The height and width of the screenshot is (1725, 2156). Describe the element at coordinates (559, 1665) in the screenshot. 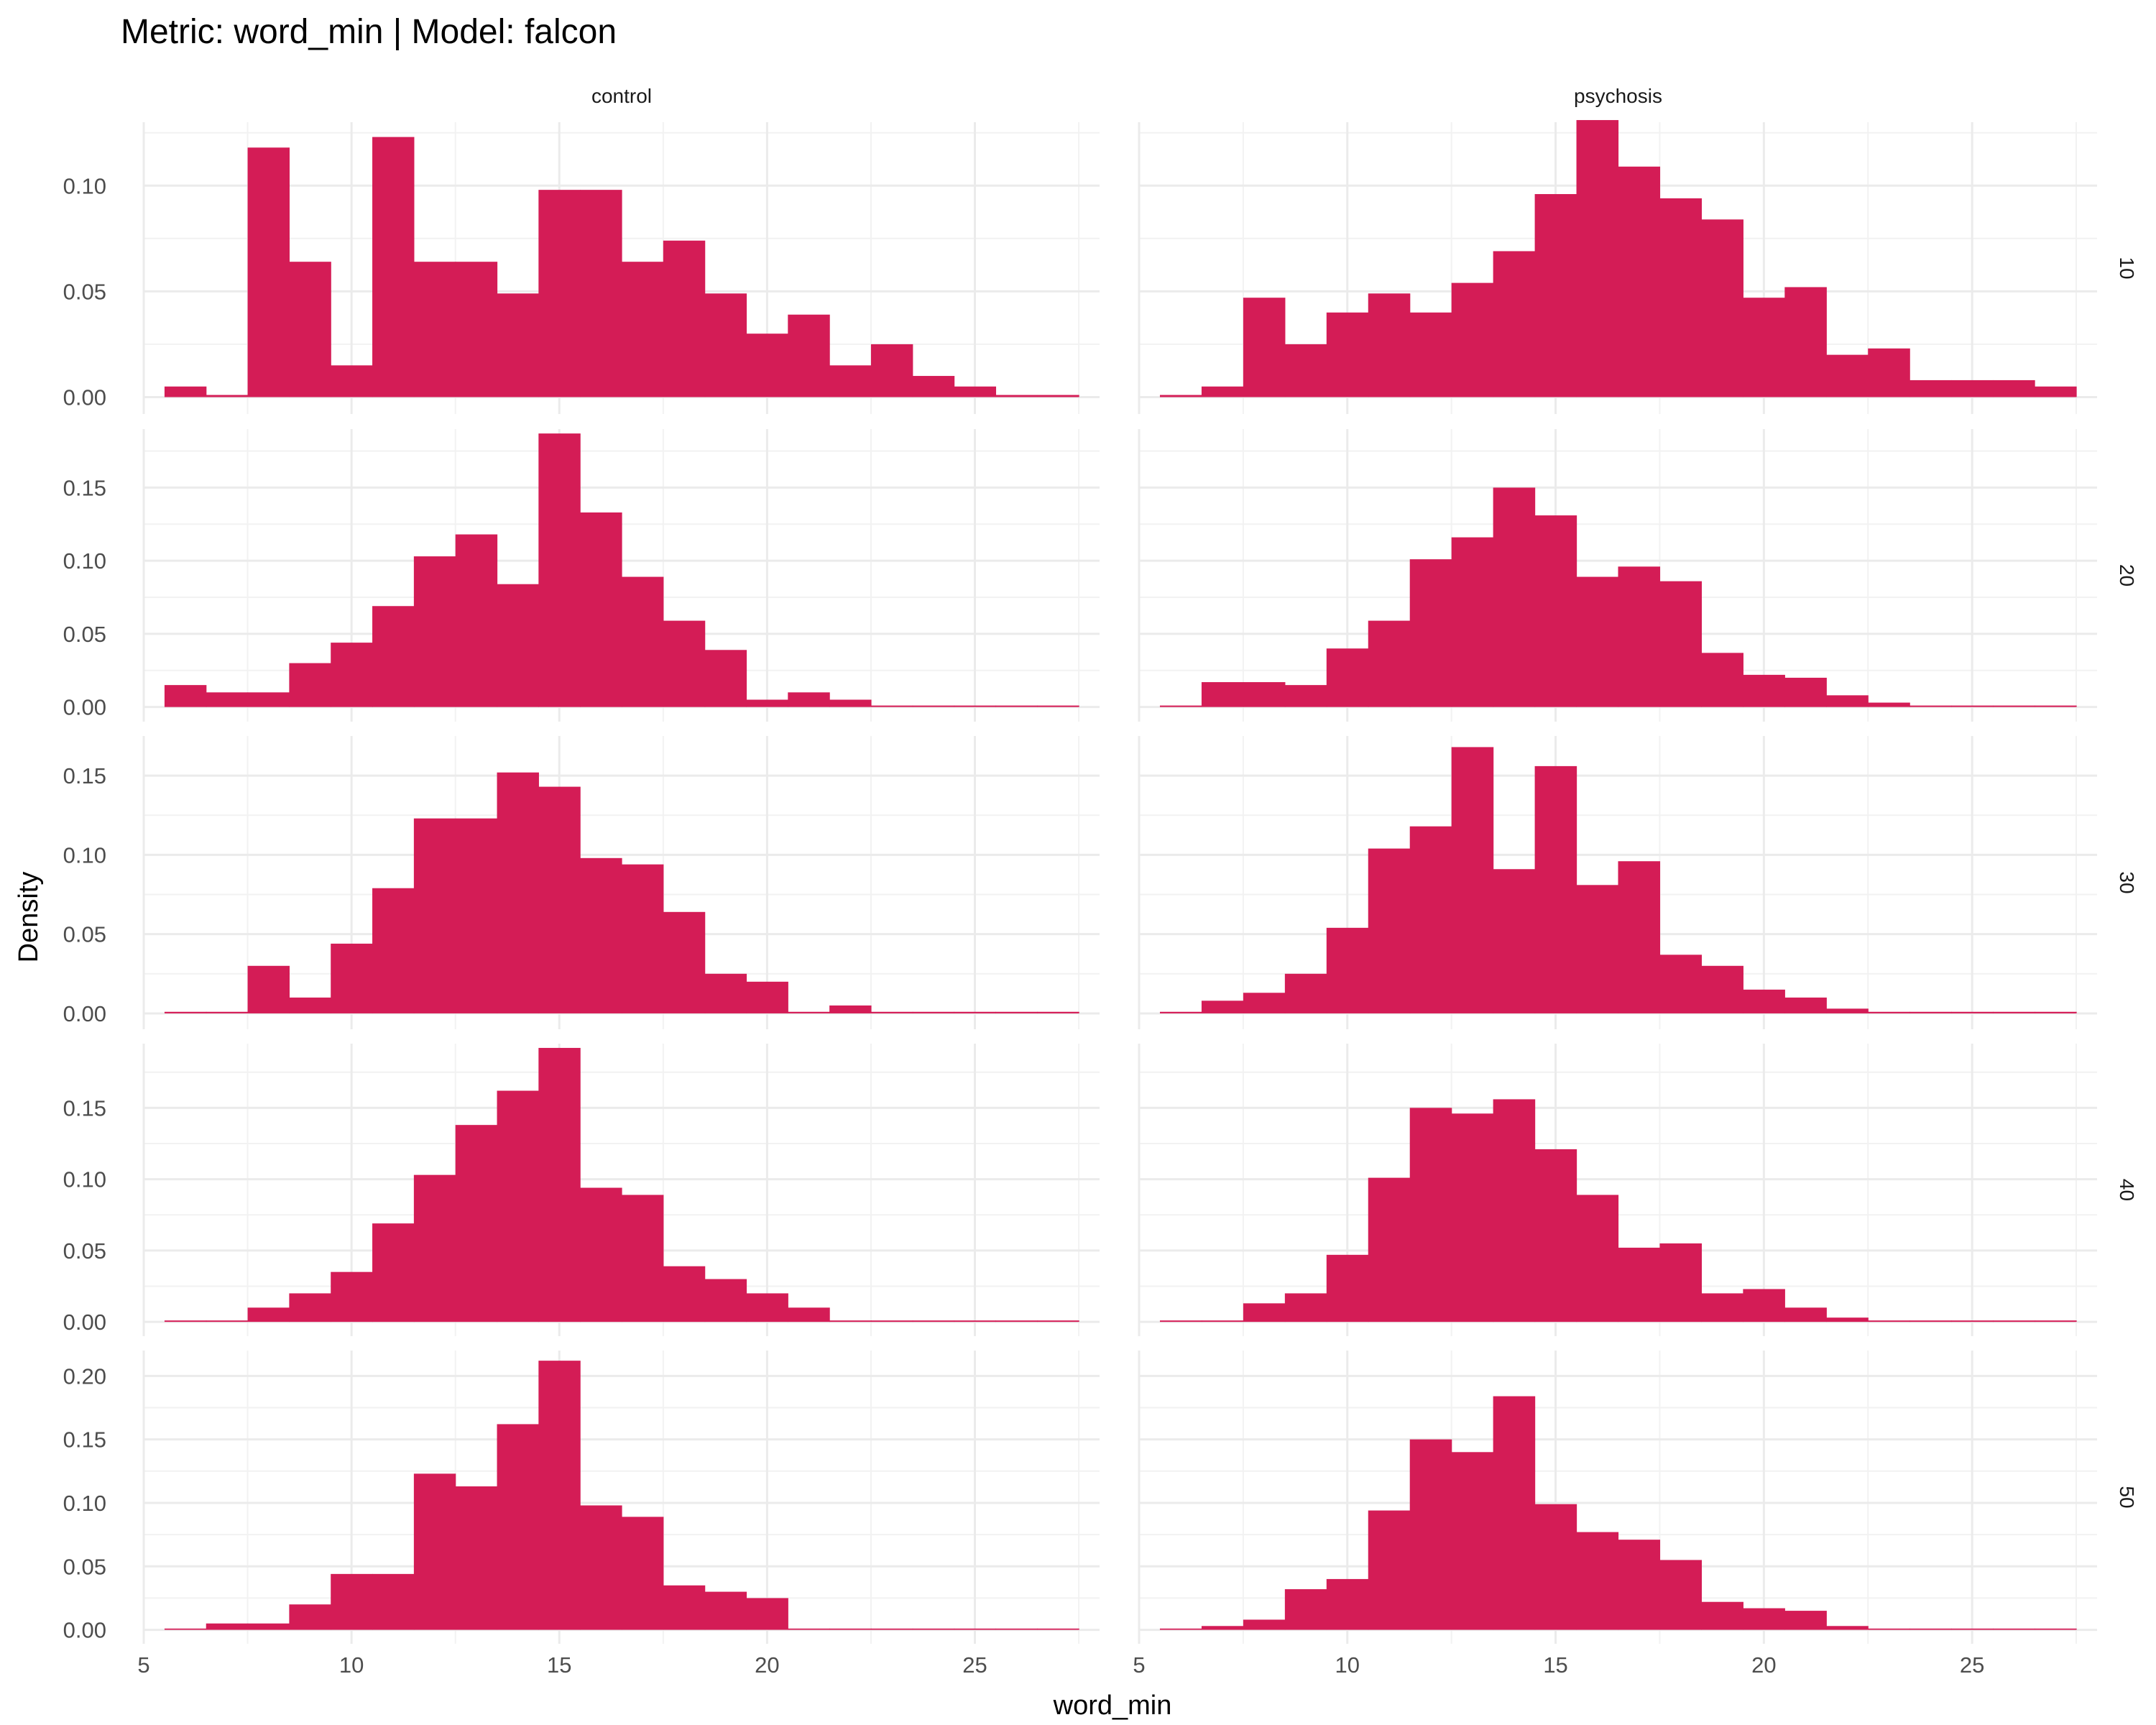

I see `x-tick-label: 15` at that location.